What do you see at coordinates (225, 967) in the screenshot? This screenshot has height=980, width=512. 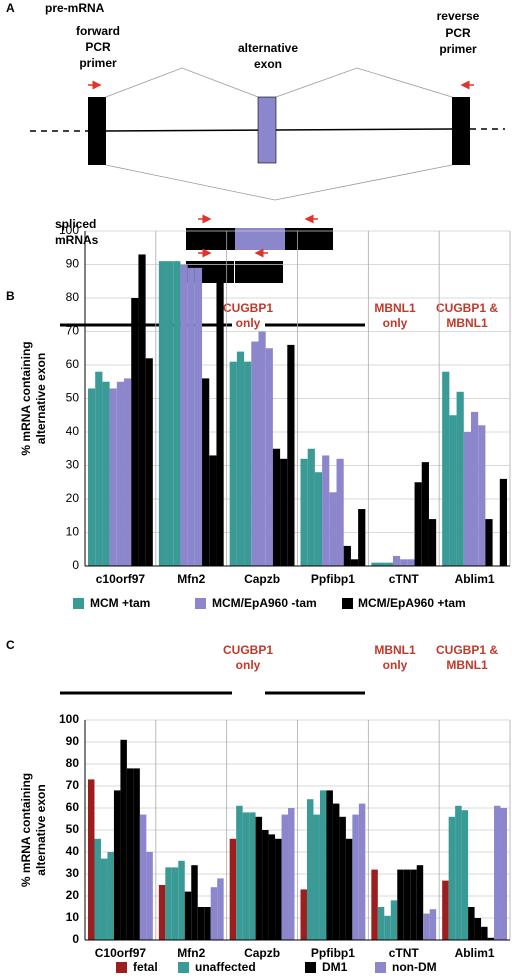 I see `legend-label: unaffected` at bounding box center [225, 967].